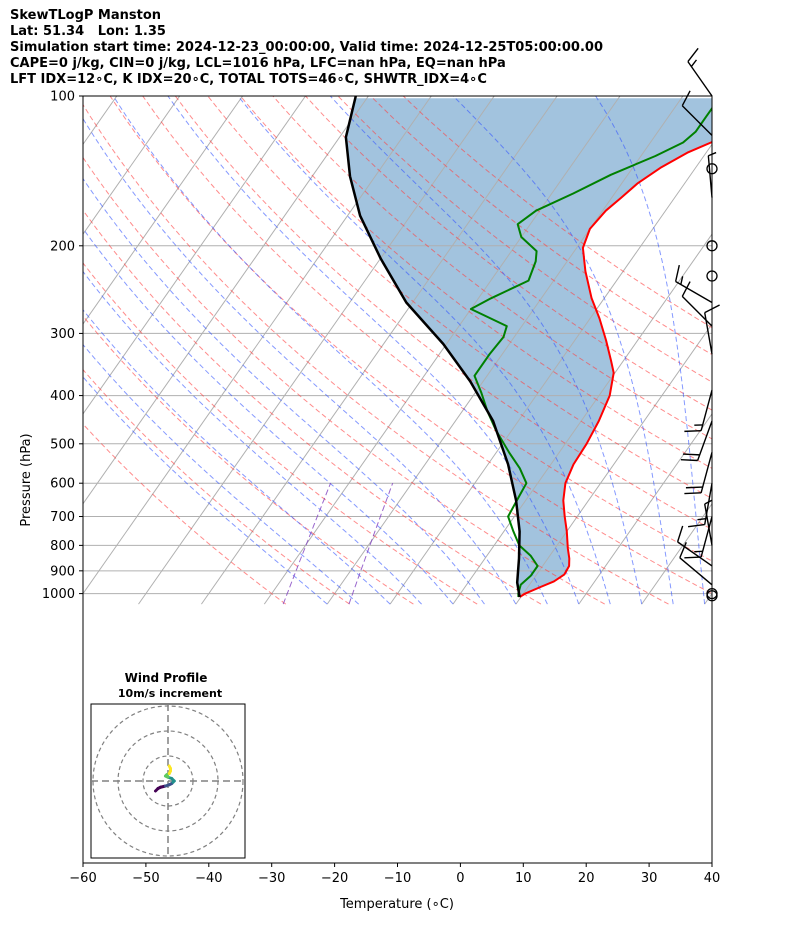  Describe the element at coordinates (586, 878) in the screenshot. I see `x-tick-label: 20` at that location.